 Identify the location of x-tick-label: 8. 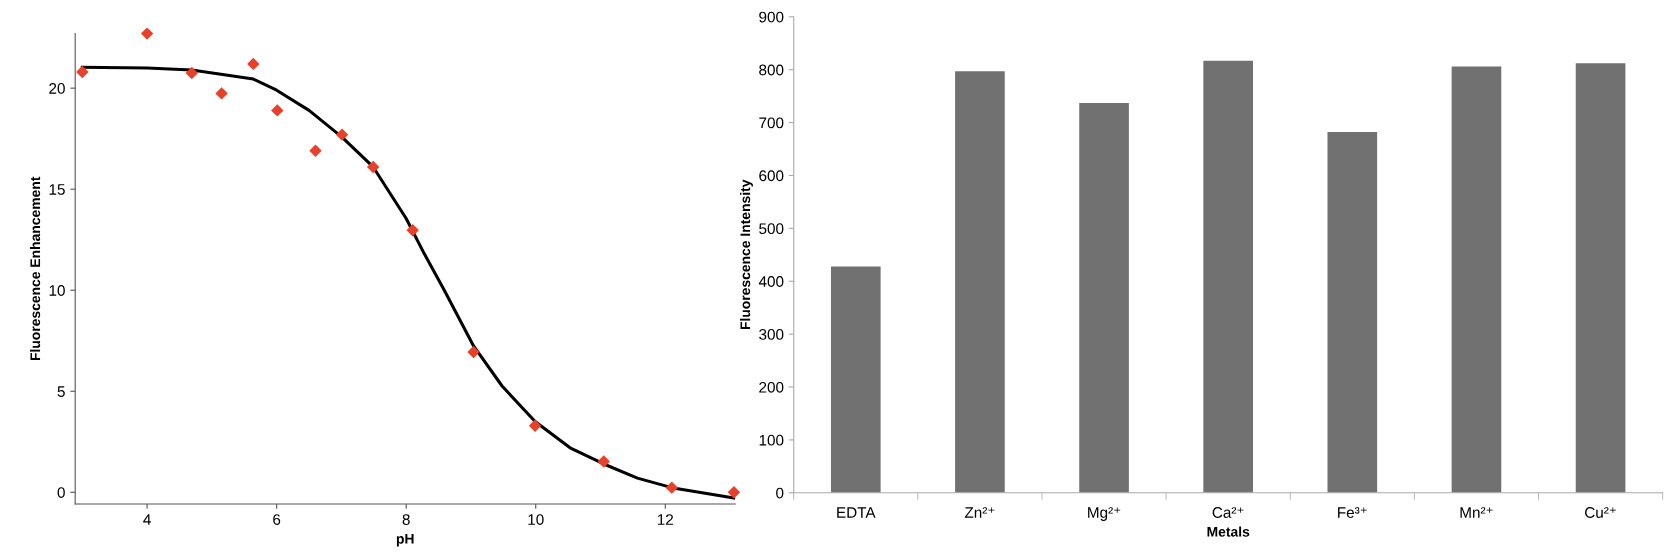
(406, 519).